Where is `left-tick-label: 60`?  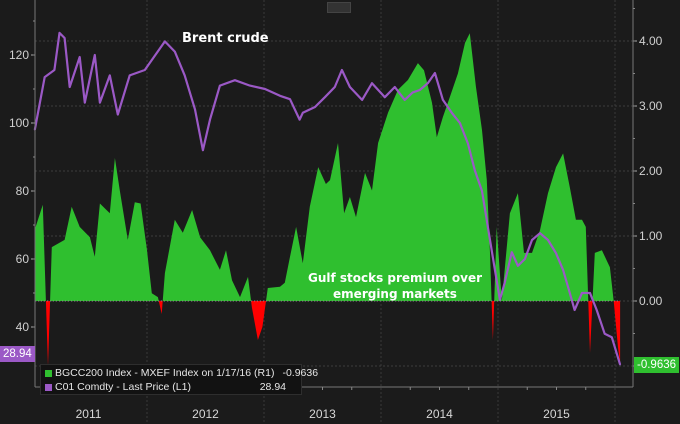 left-tick-label: 60 is located at coordinates (23, 259).